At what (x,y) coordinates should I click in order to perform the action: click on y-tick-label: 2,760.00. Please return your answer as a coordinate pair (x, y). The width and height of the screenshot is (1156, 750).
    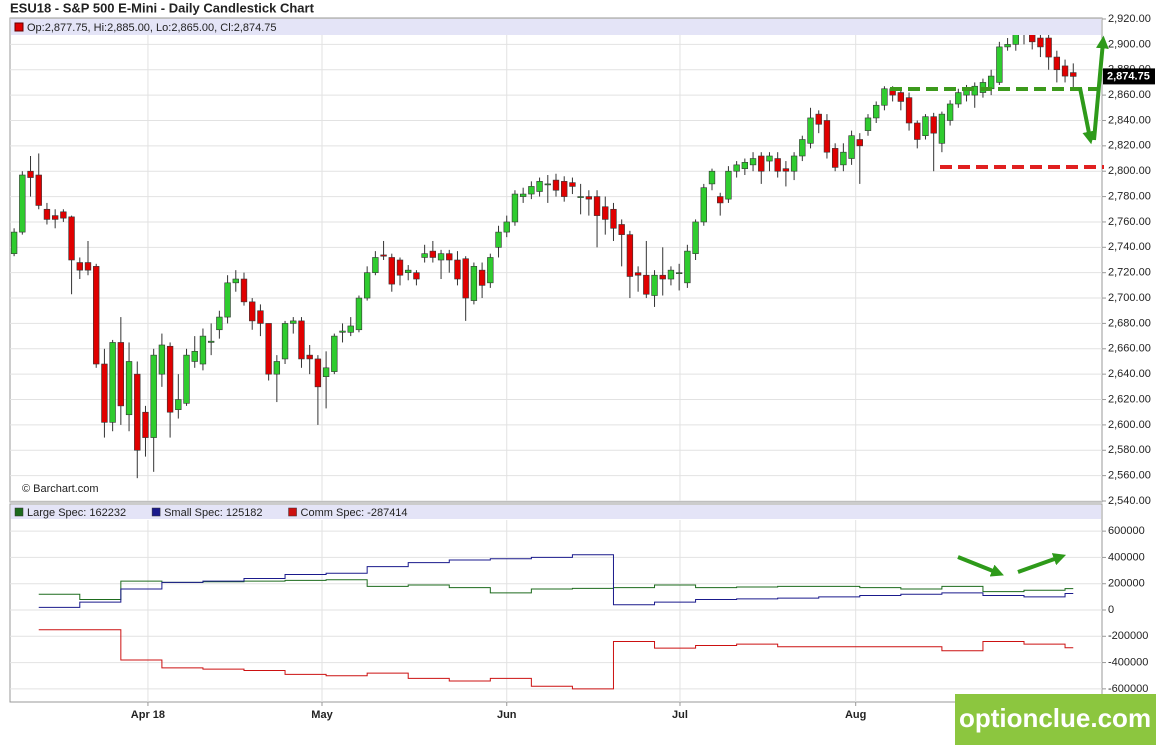
    Looking at the image, I should click on (1129, 222).